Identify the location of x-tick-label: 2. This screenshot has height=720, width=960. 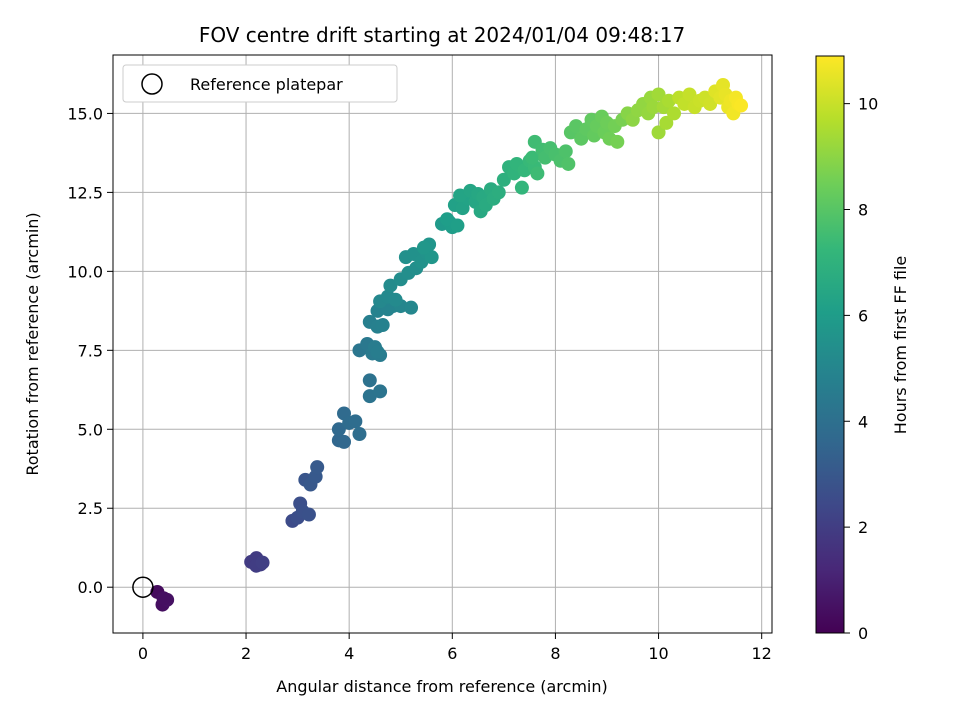
(246, 653).